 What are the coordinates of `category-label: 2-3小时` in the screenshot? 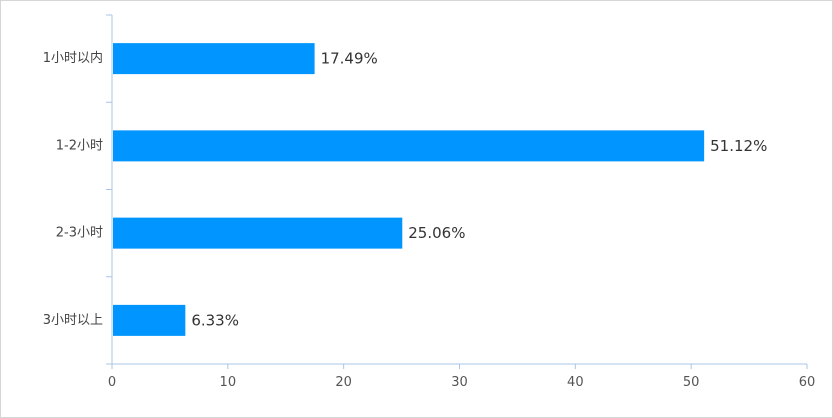 It's located at (79, 233).